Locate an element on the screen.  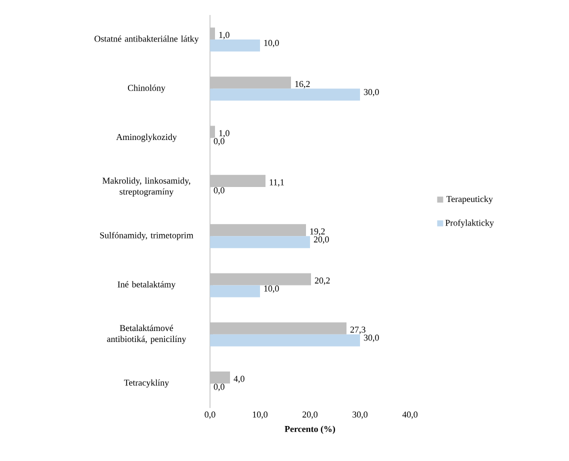
legend-label: Terapeuticky is located at coordinates (469, 200).